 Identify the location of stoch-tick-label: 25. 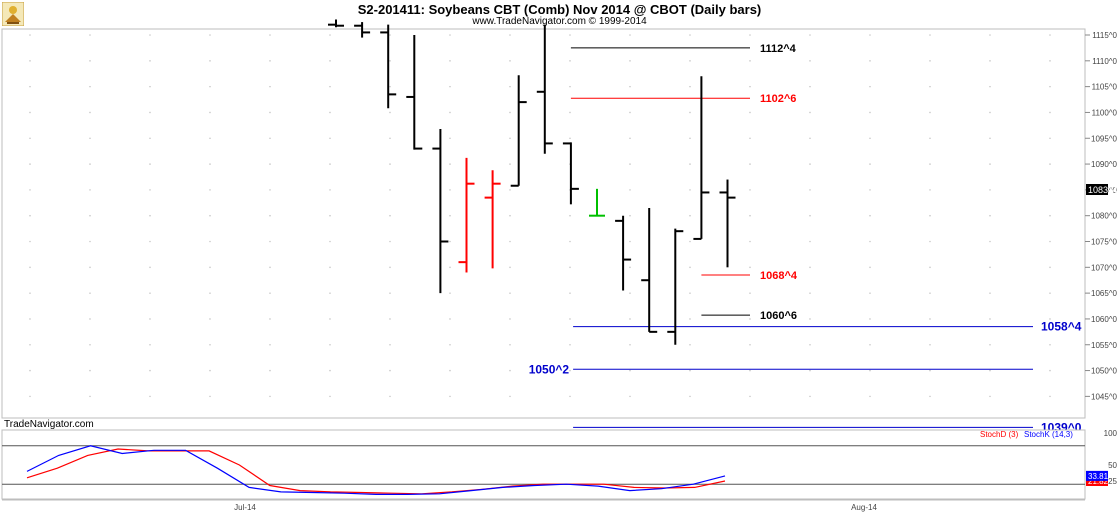
(1112, 481).